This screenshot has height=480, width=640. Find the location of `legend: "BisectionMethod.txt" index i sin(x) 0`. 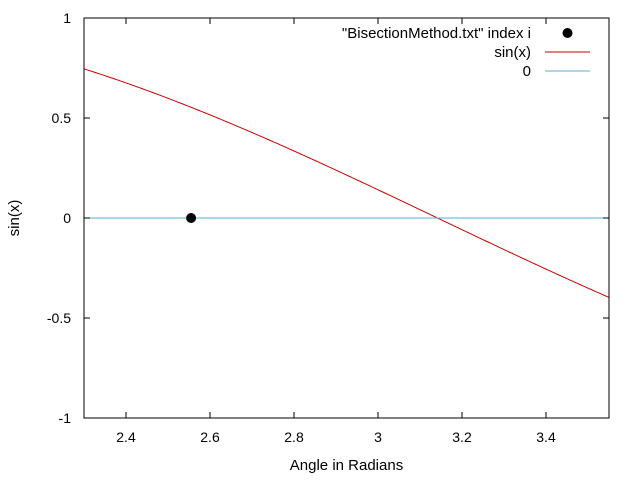

legend: "BisectionMethod.txt" index i sin(x) 0 is located at coordinates (466, 52).